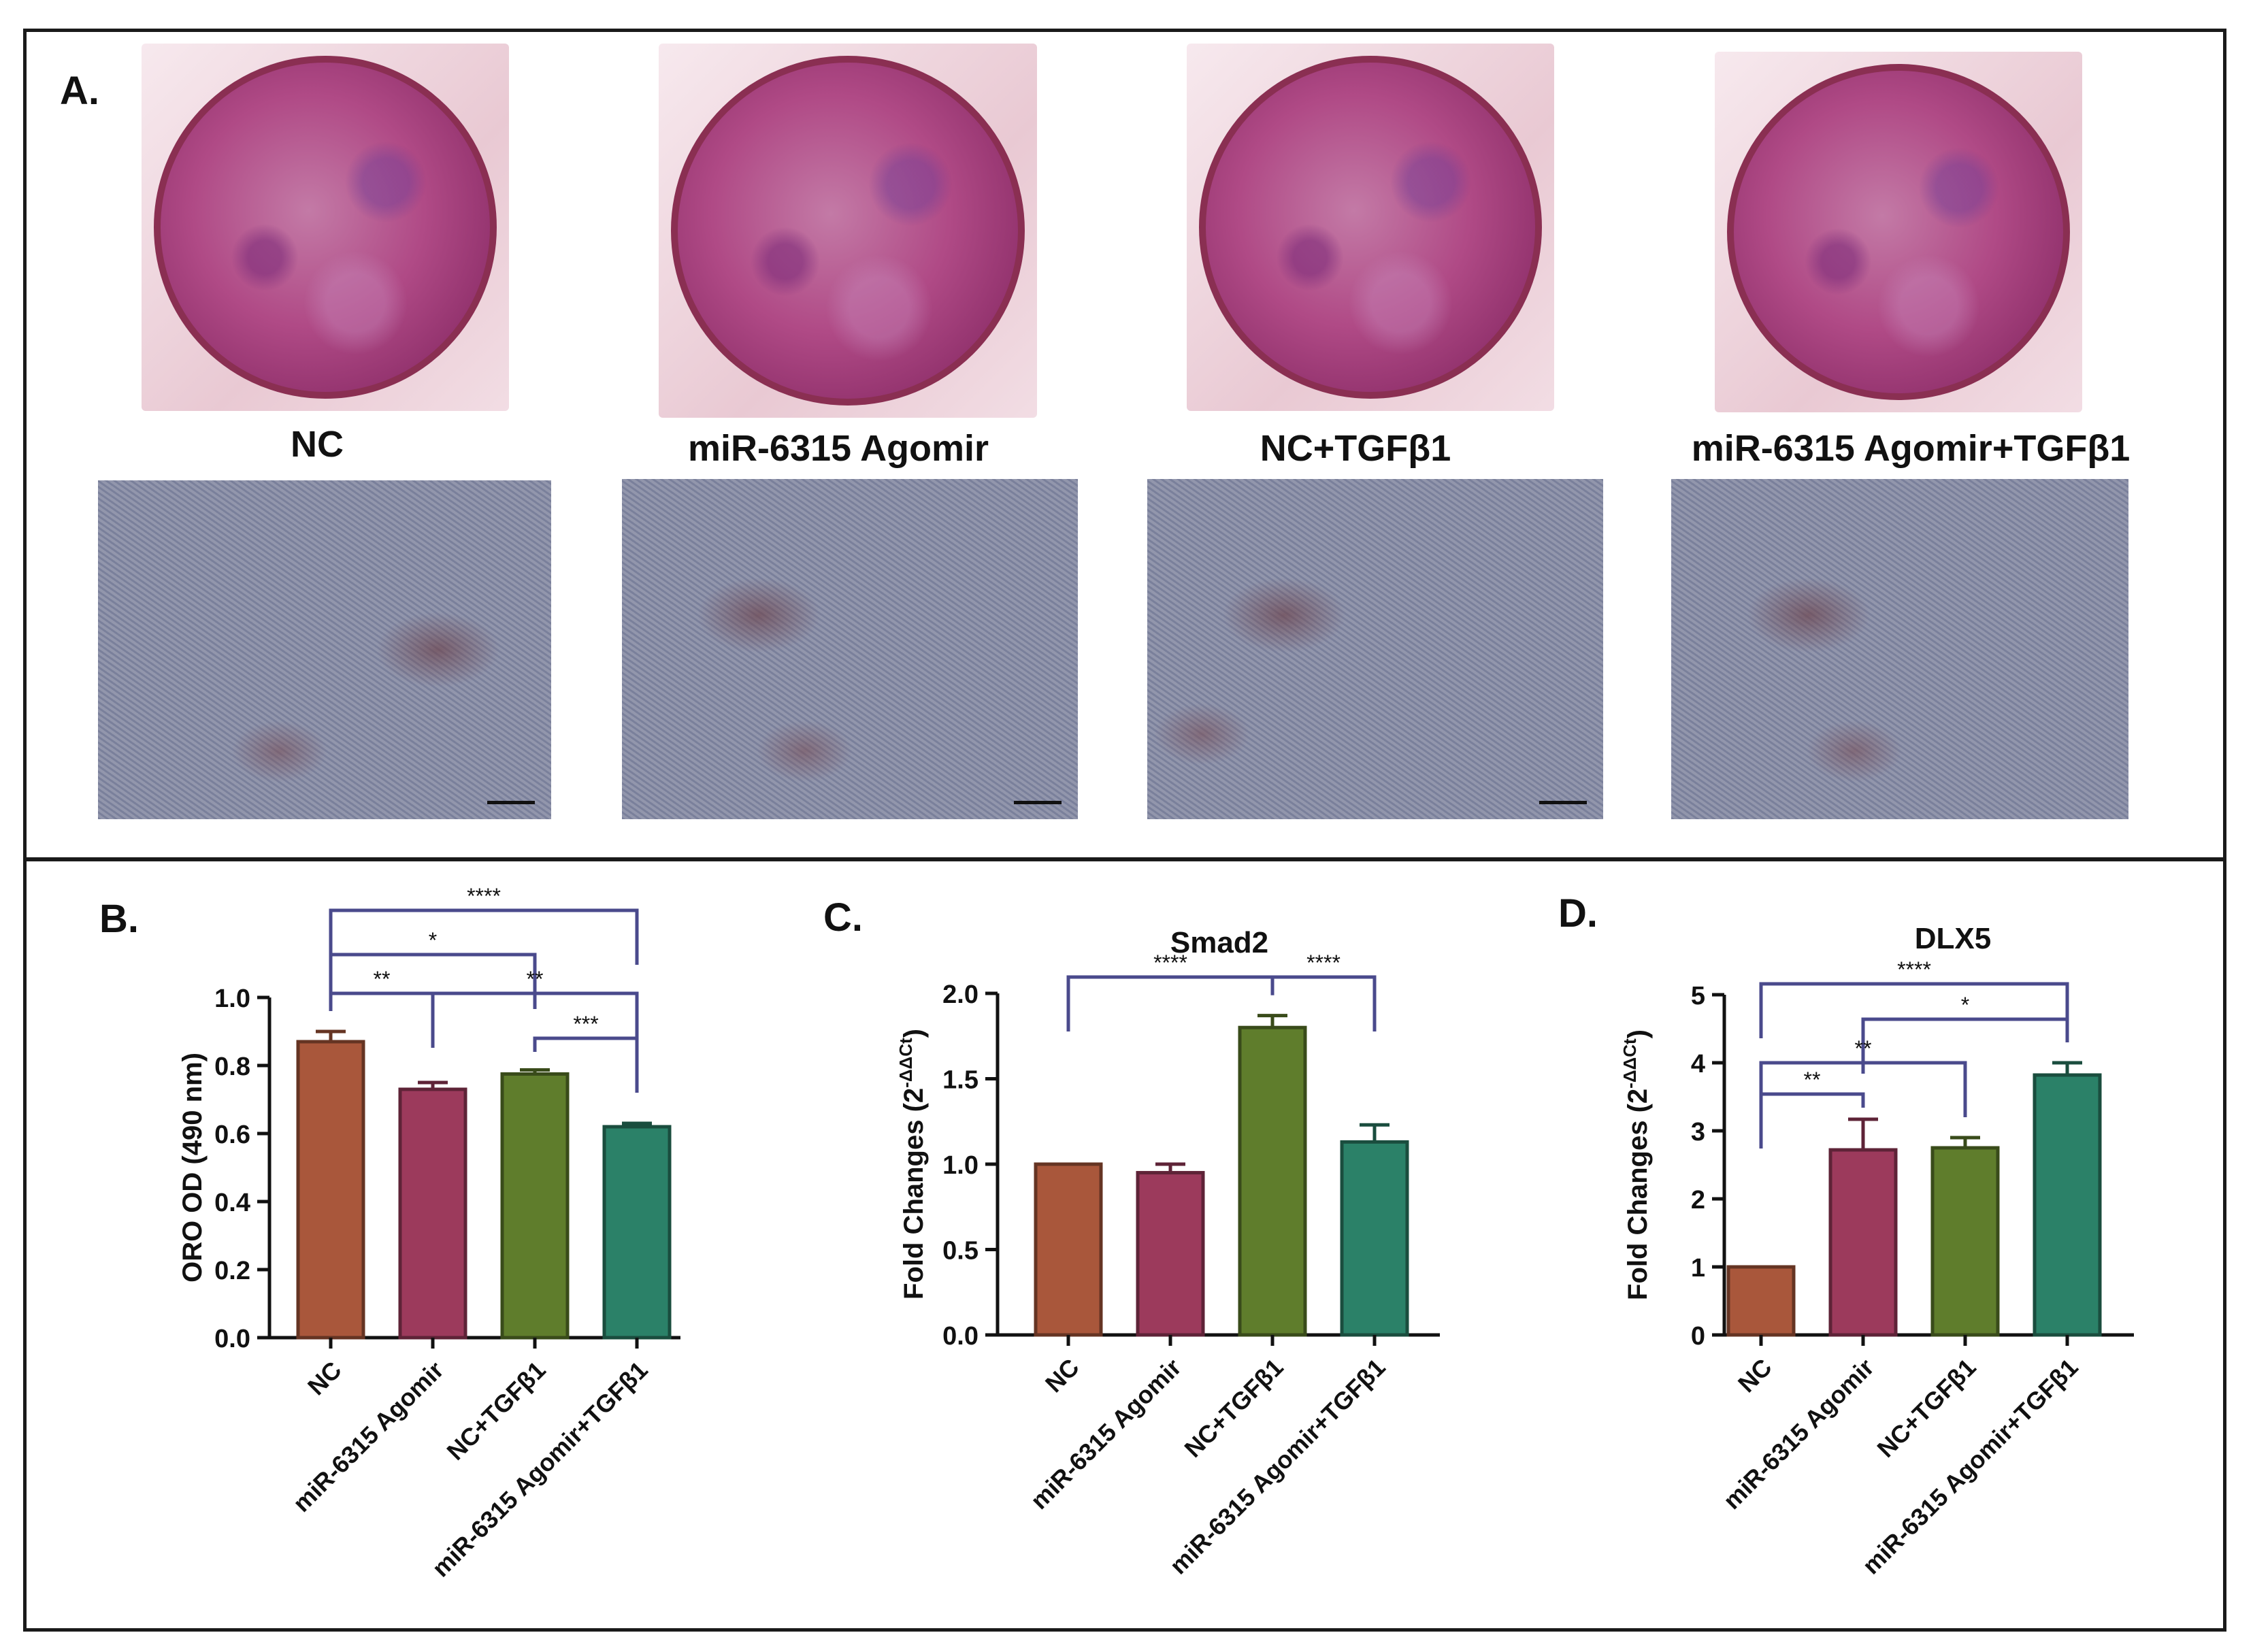  What do you see at coordinates (1219, 942) in the screenshot?
I see `chart-title: Smad2` at bounding box center [1219, 942].